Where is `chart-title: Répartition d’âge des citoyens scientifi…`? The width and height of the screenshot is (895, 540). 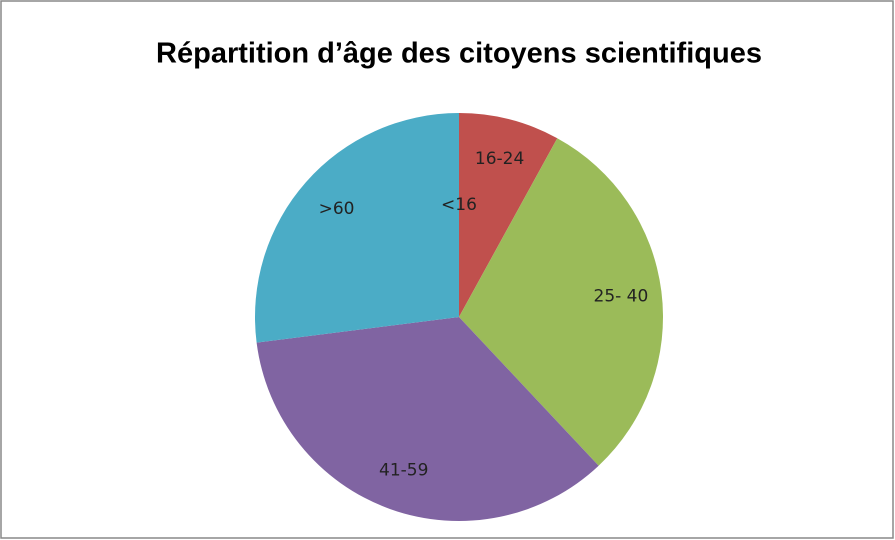
chart-title: Répartition d’âge des citoyens scientifi… is located at coordinates (459, 54).